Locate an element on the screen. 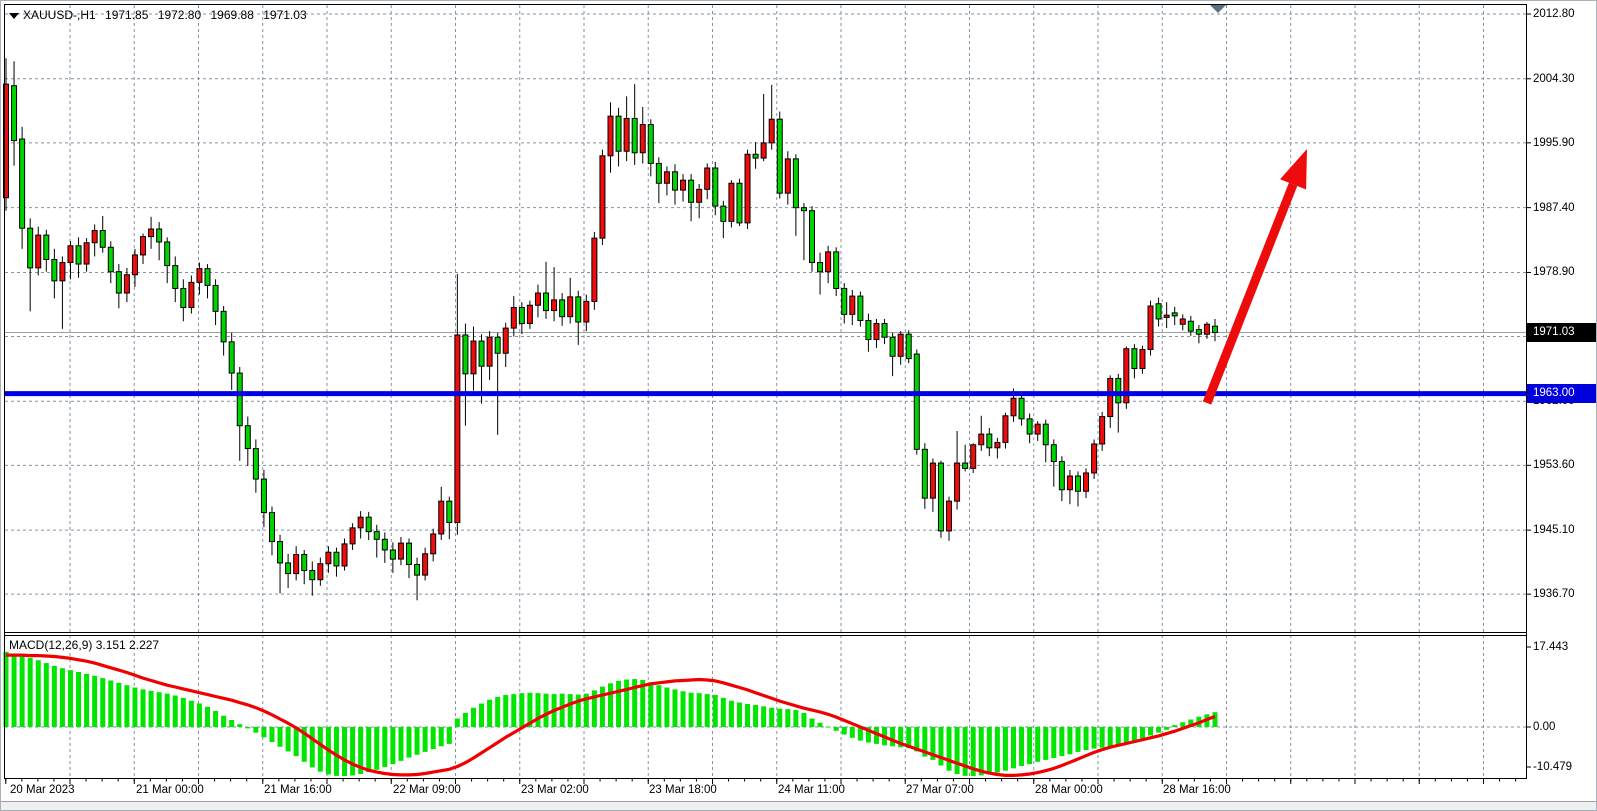  time-axis-label: 23 Mar 02:00 is located at coordinates (555, 790).